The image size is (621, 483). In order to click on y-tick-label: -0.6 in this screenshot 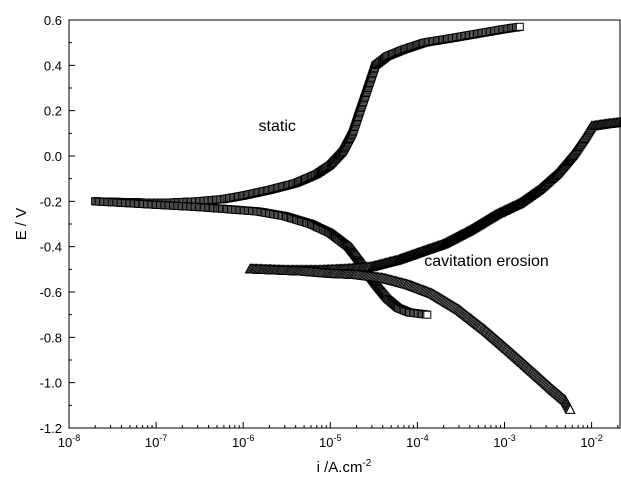, I will do `click(51, 292)`.